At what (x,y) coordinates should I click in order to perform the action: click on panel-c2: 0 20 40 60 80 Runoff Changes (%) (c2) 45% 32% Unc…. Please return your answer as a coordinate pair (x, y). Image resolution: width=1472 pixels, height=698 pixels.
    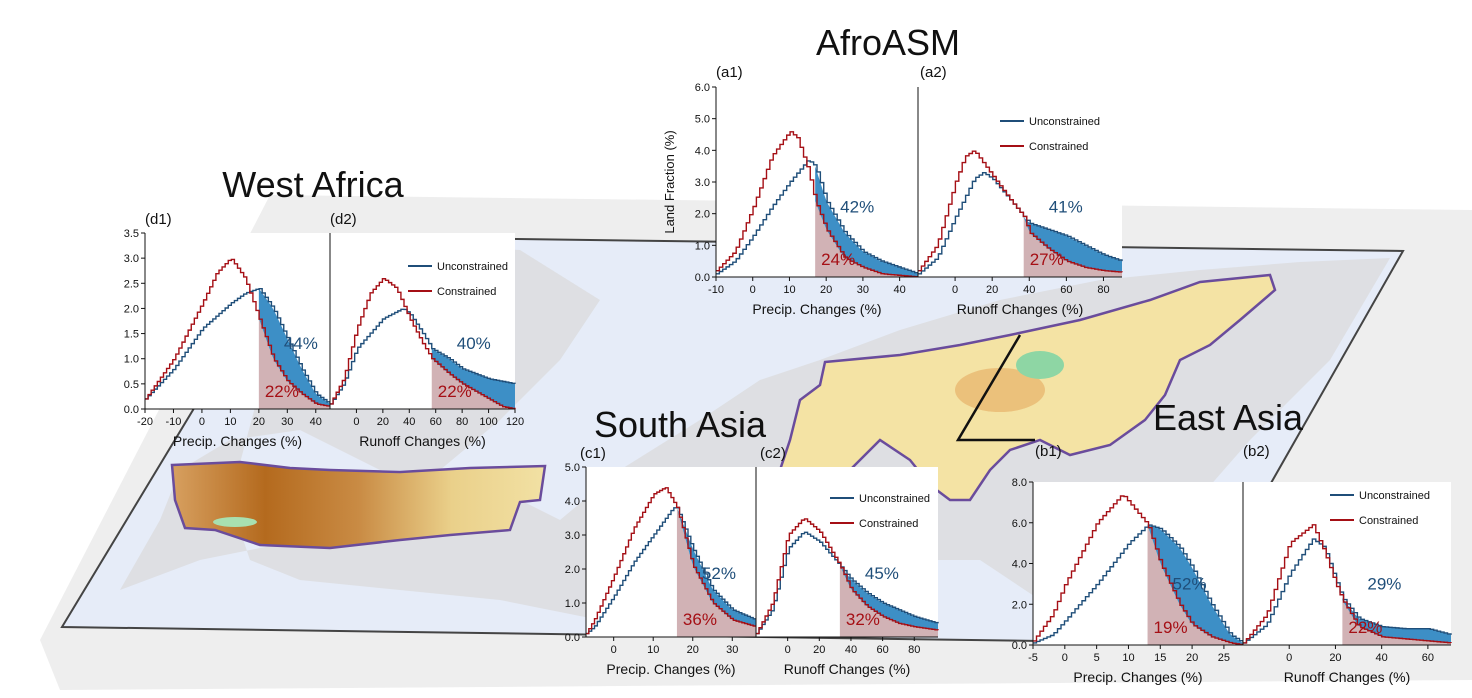
    Looking at the image, I should click on (847, 561).